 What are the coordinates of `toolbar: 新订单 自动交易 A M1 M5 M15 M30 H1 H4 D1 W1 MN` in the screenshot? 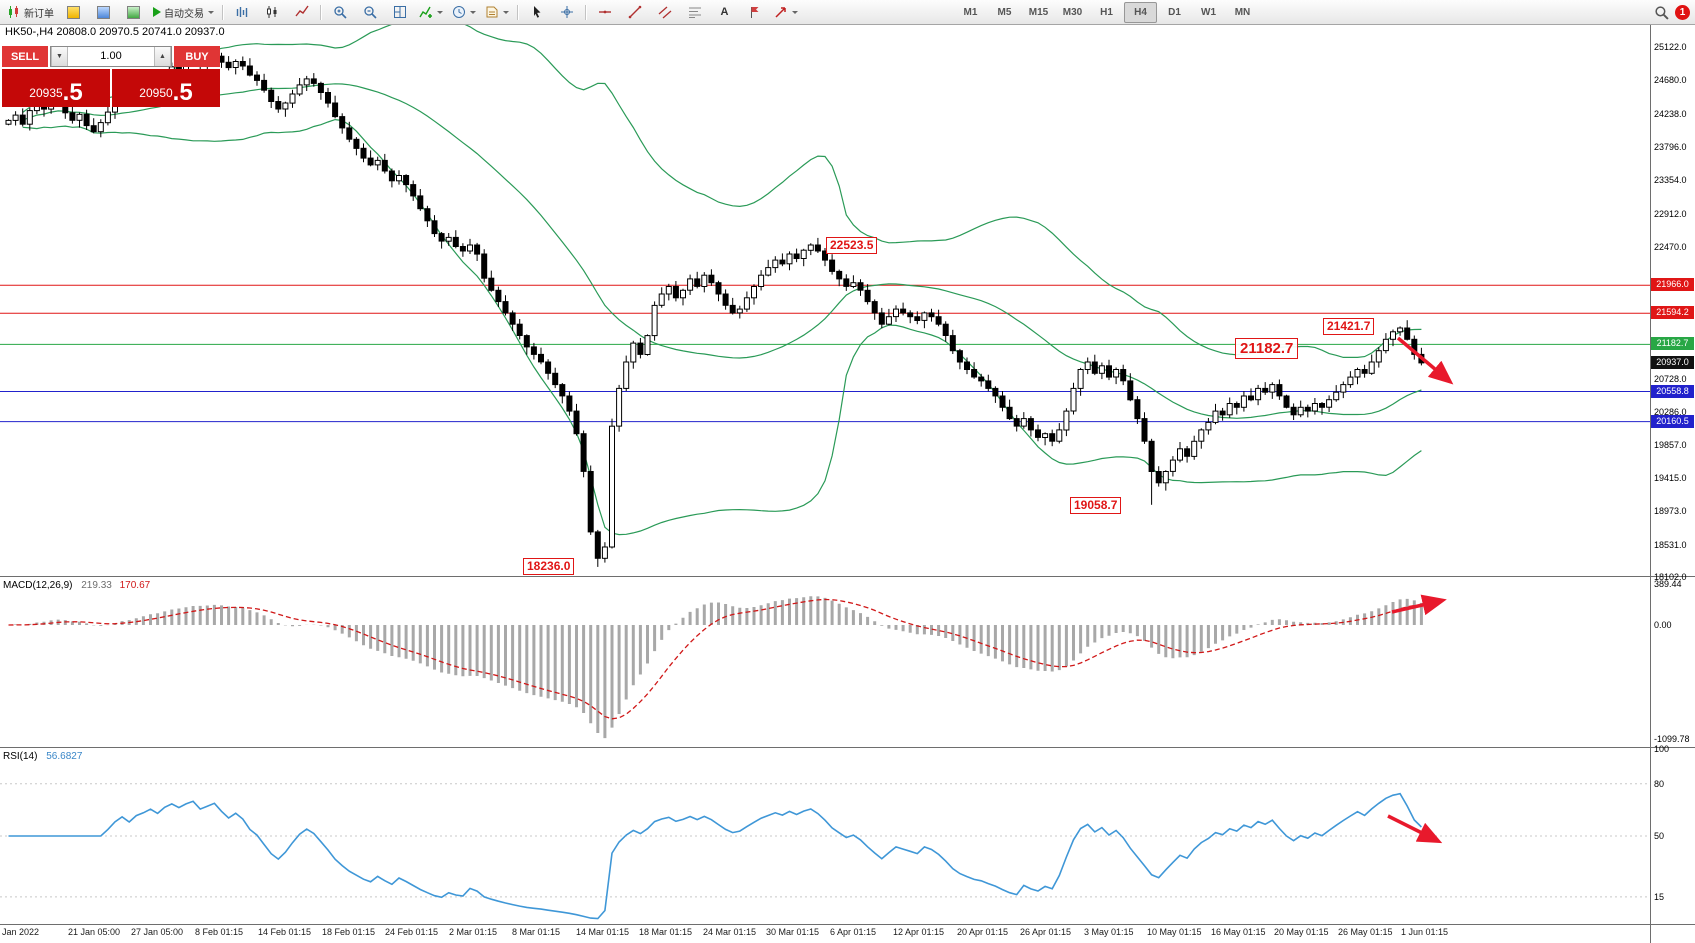 It's located at (847, 12).